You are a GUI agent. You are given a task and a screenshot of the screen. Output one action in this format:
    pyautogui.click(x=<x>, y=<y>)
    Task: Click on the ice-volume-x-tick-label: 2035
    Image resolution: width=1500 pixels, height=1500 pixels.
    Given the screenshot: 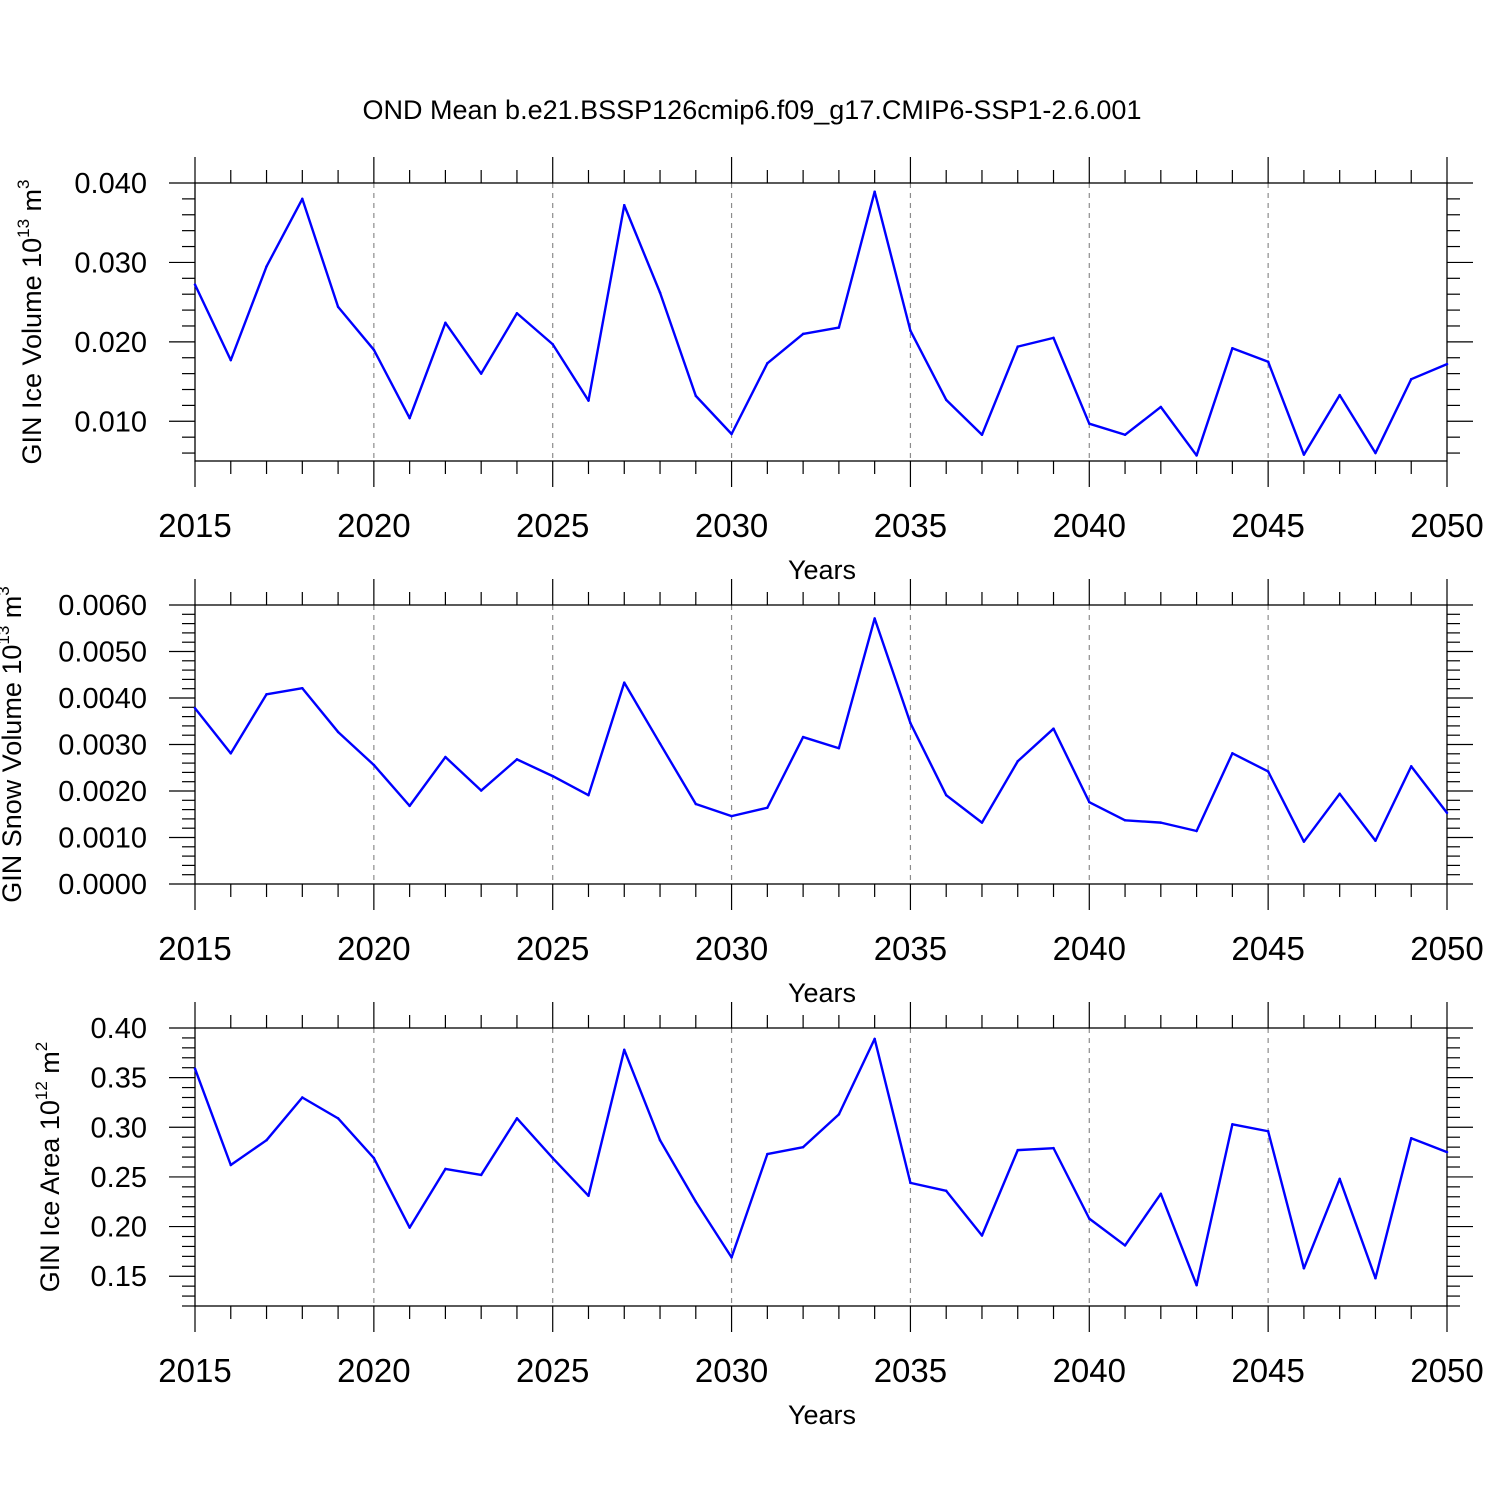 What is the action you would take?
    pyautogui.click(x=910, y=525)
    